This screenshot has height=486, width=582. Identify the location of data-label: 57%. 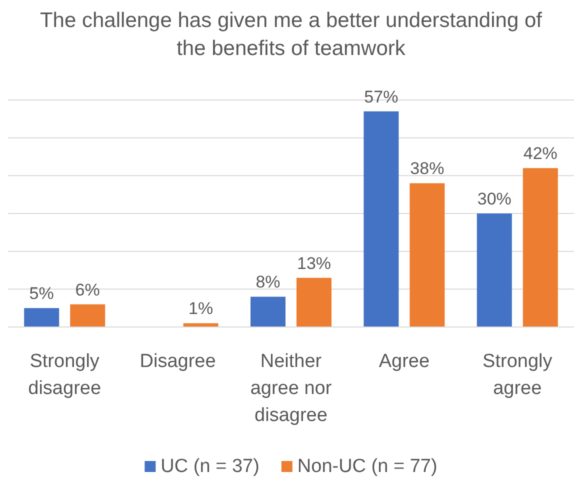
(381, 96).